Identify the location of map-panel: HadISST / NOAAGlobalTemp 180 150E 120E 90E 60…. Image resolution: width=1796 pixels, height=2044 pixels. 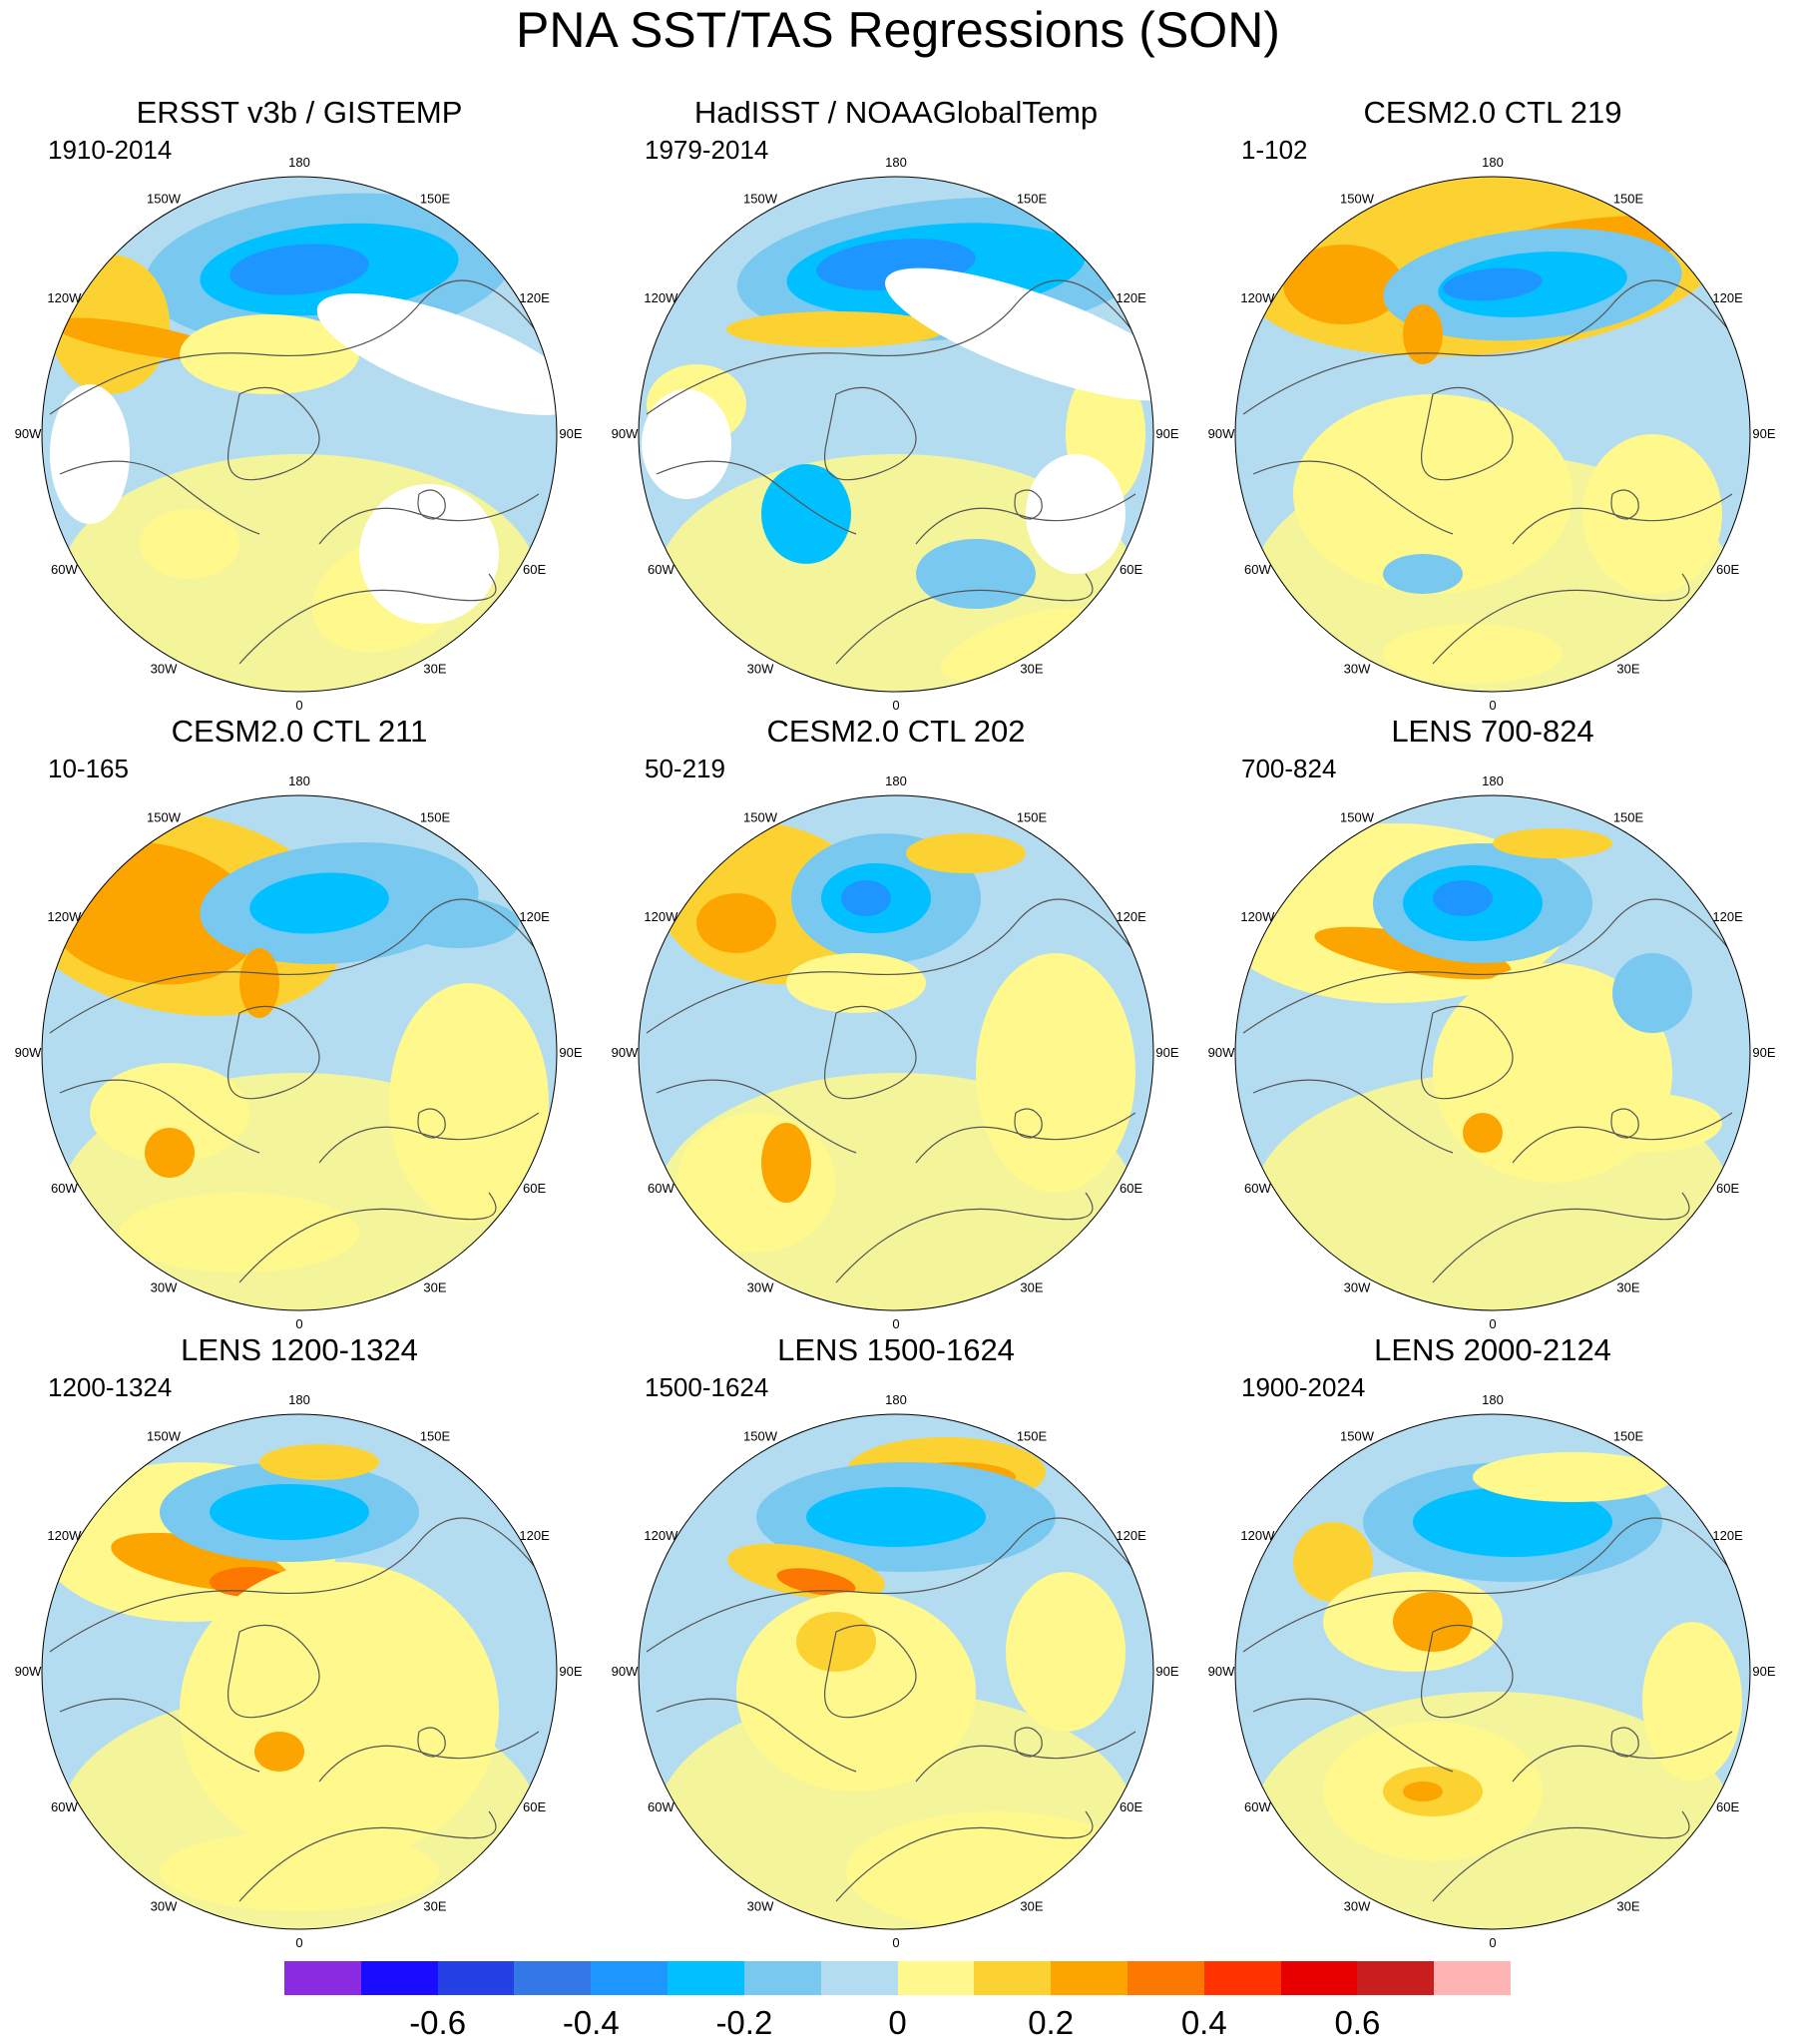
(896, 404).